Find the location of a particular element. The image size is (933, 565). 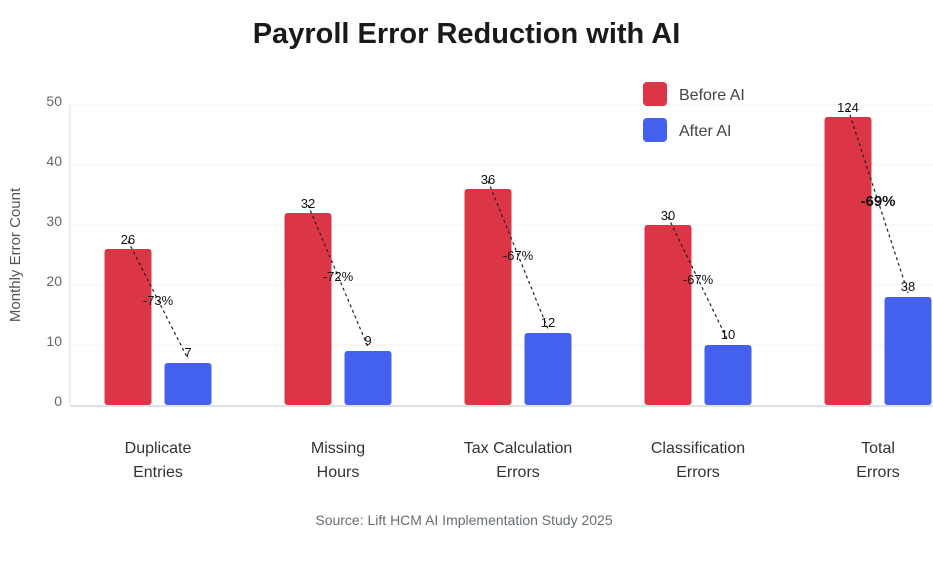

data-label-before-ai: 30 is located at coordinates (668, 215).